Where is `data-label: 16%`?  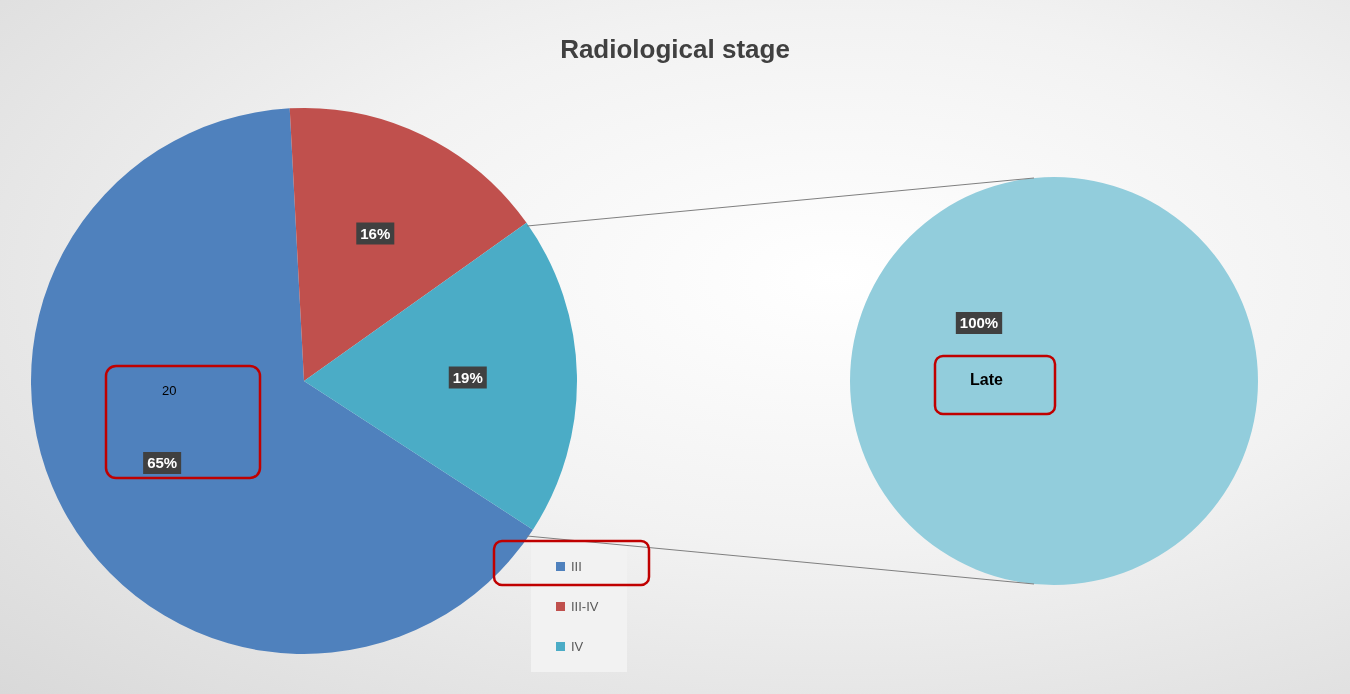
data-label: 16% is located at coordinates (375, 233).